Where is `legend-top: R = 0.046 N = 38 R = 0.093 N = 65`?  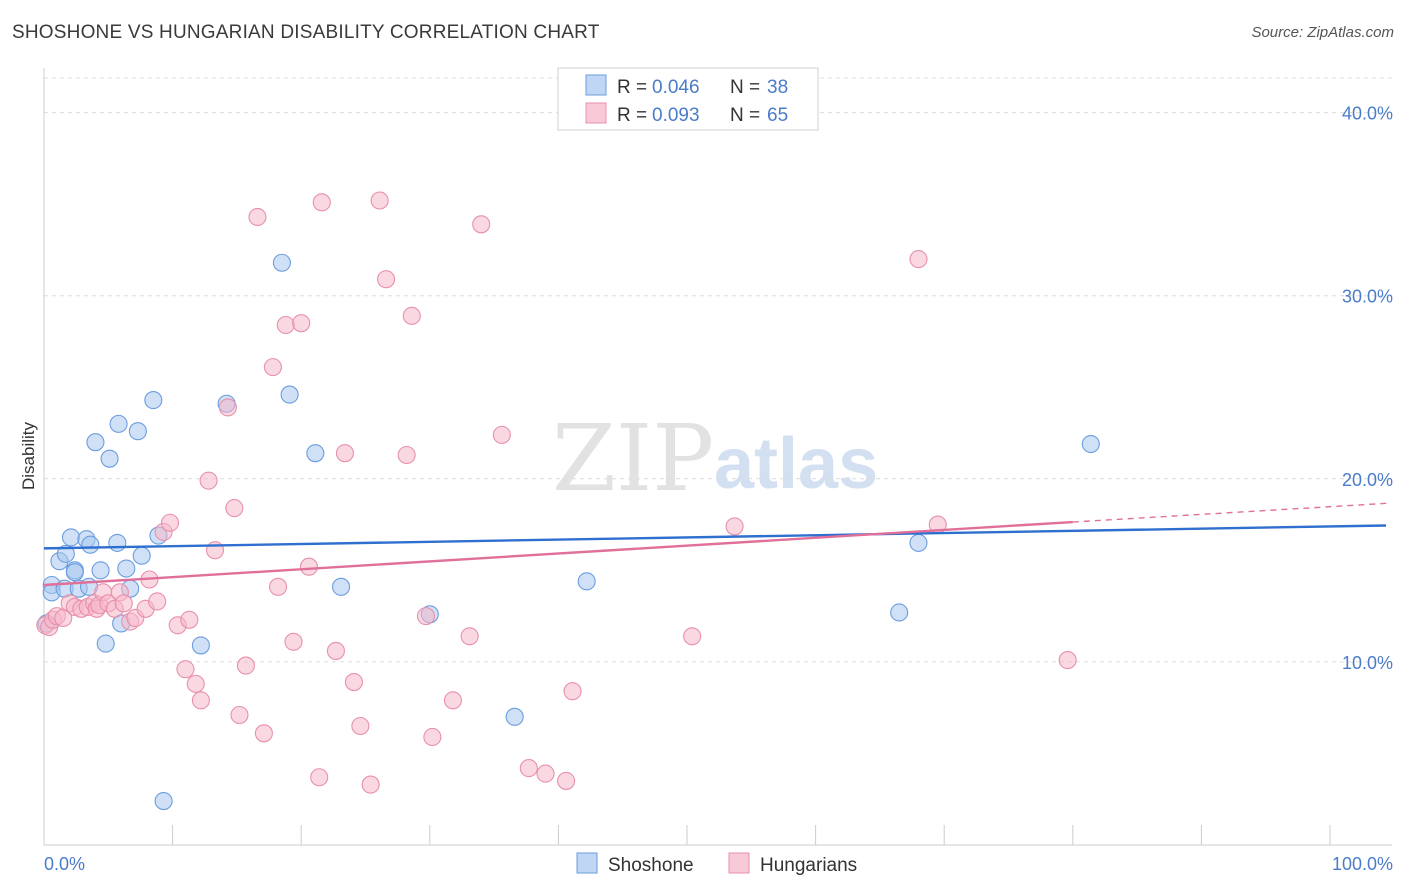 legend-top: R = 0.046 N = 38 R = 0.093 N = 65 is located at coordinates (688, 99).